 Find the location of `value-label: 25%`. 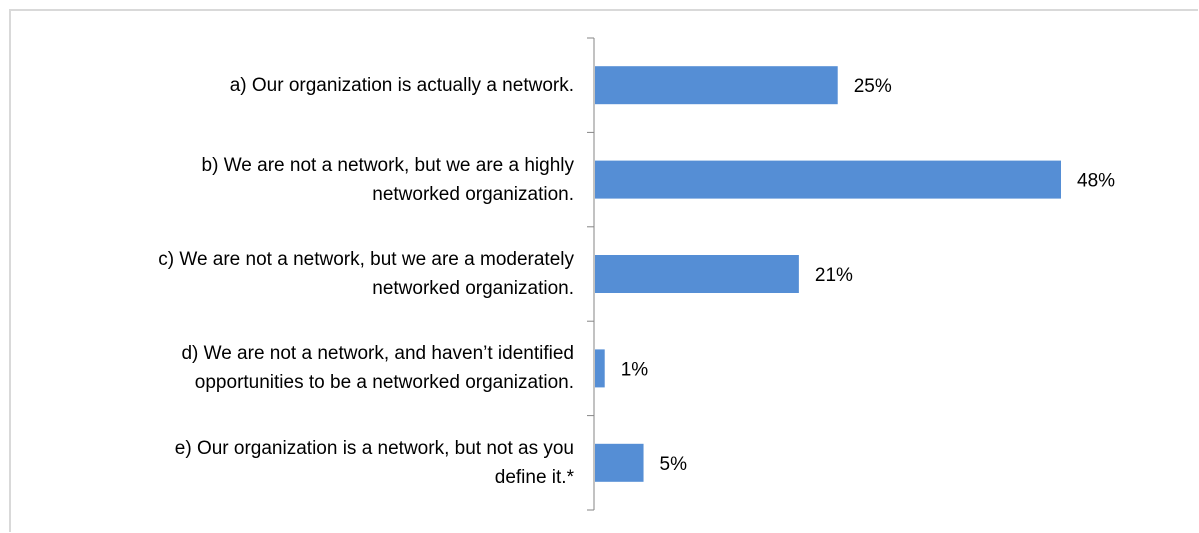

value-label: 25% is located at coordinates (873, 86).